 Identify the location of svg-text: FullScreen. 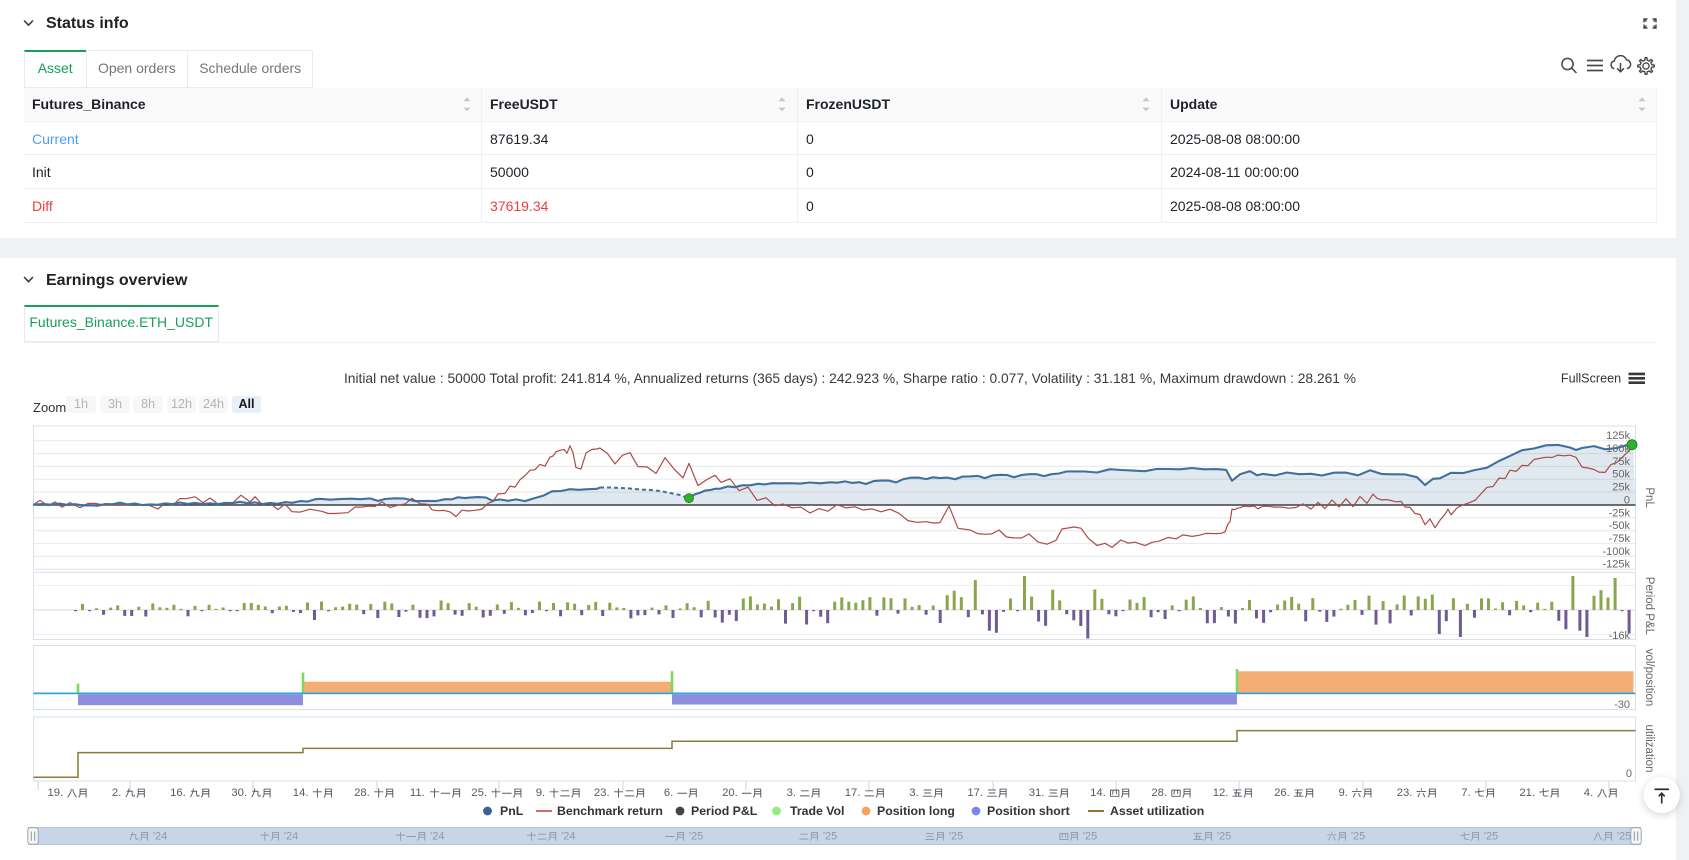
(1591, 379).